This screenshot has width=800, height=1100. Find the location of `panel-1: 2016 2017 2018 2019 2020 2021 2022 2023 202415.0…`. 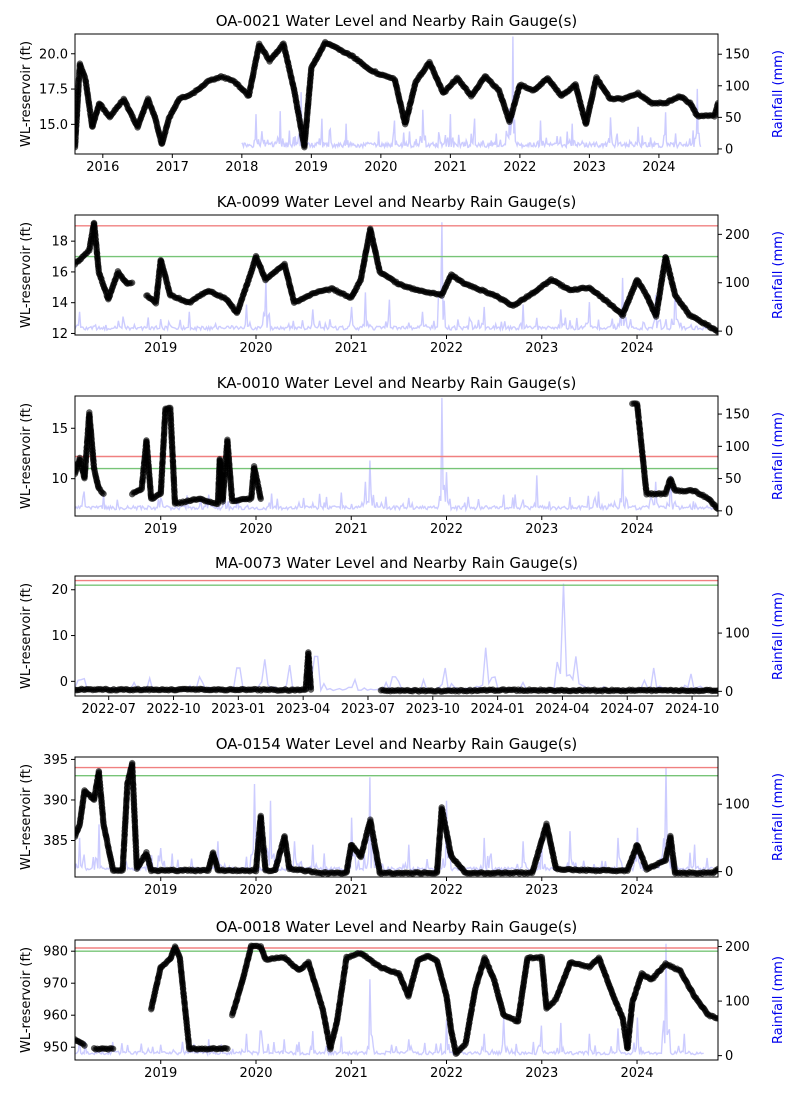

panel-1: 2016 2017 2018 2019 2020 2021 2022 2023 202415.0… is located at coordinates (402, 93).